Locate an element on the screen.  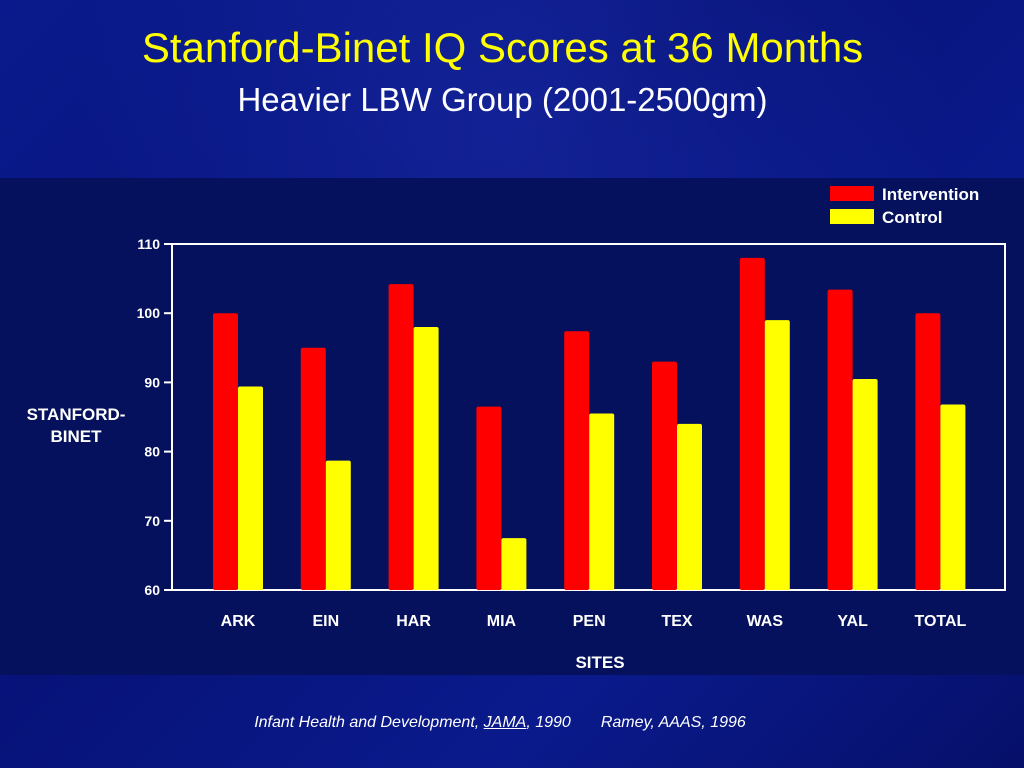
bar-control-har is located at coordinates (426, 458).